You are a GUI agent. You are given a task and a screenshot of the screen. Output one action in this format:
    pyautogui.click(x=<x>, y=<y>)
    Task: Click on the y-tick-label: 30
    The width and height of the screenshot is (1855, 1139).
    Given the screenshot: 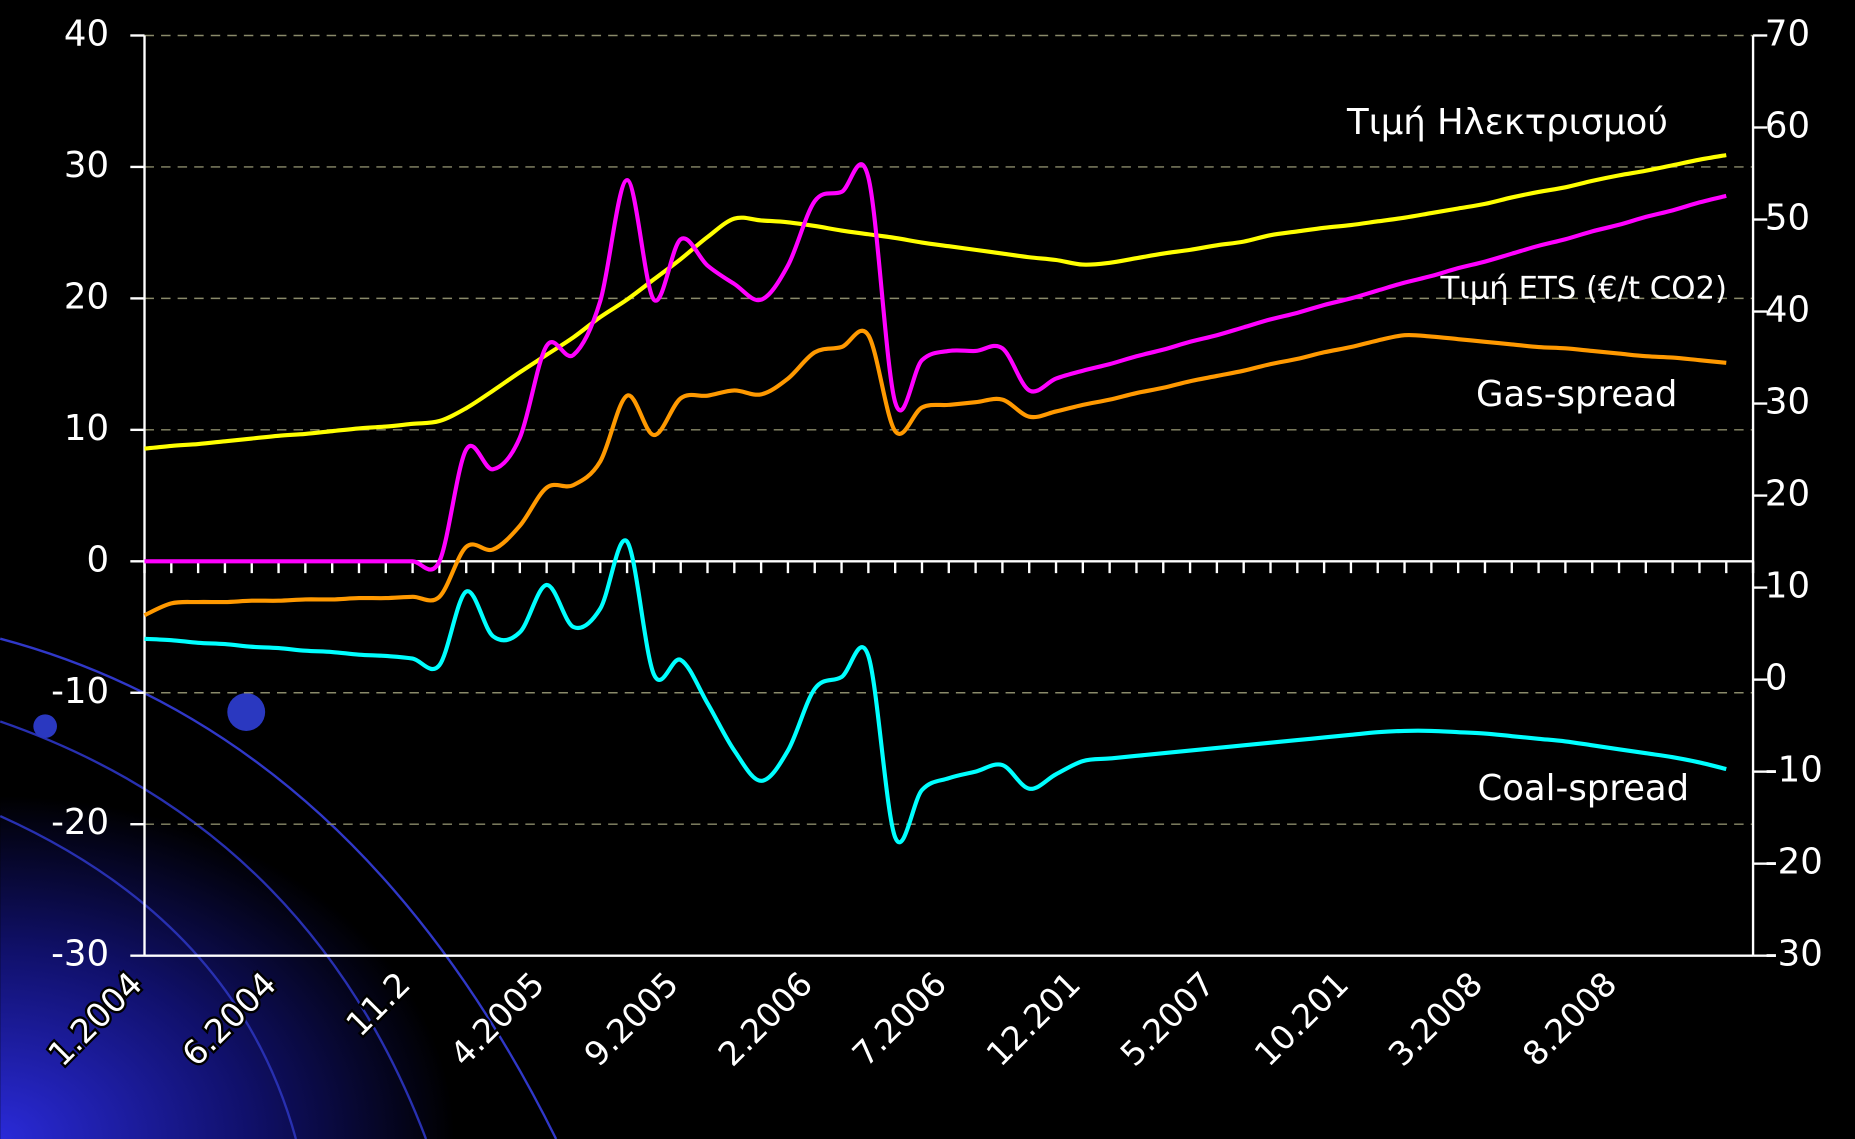 What is the action you would take?
    pyautogui.click(x=86, y=165)
    